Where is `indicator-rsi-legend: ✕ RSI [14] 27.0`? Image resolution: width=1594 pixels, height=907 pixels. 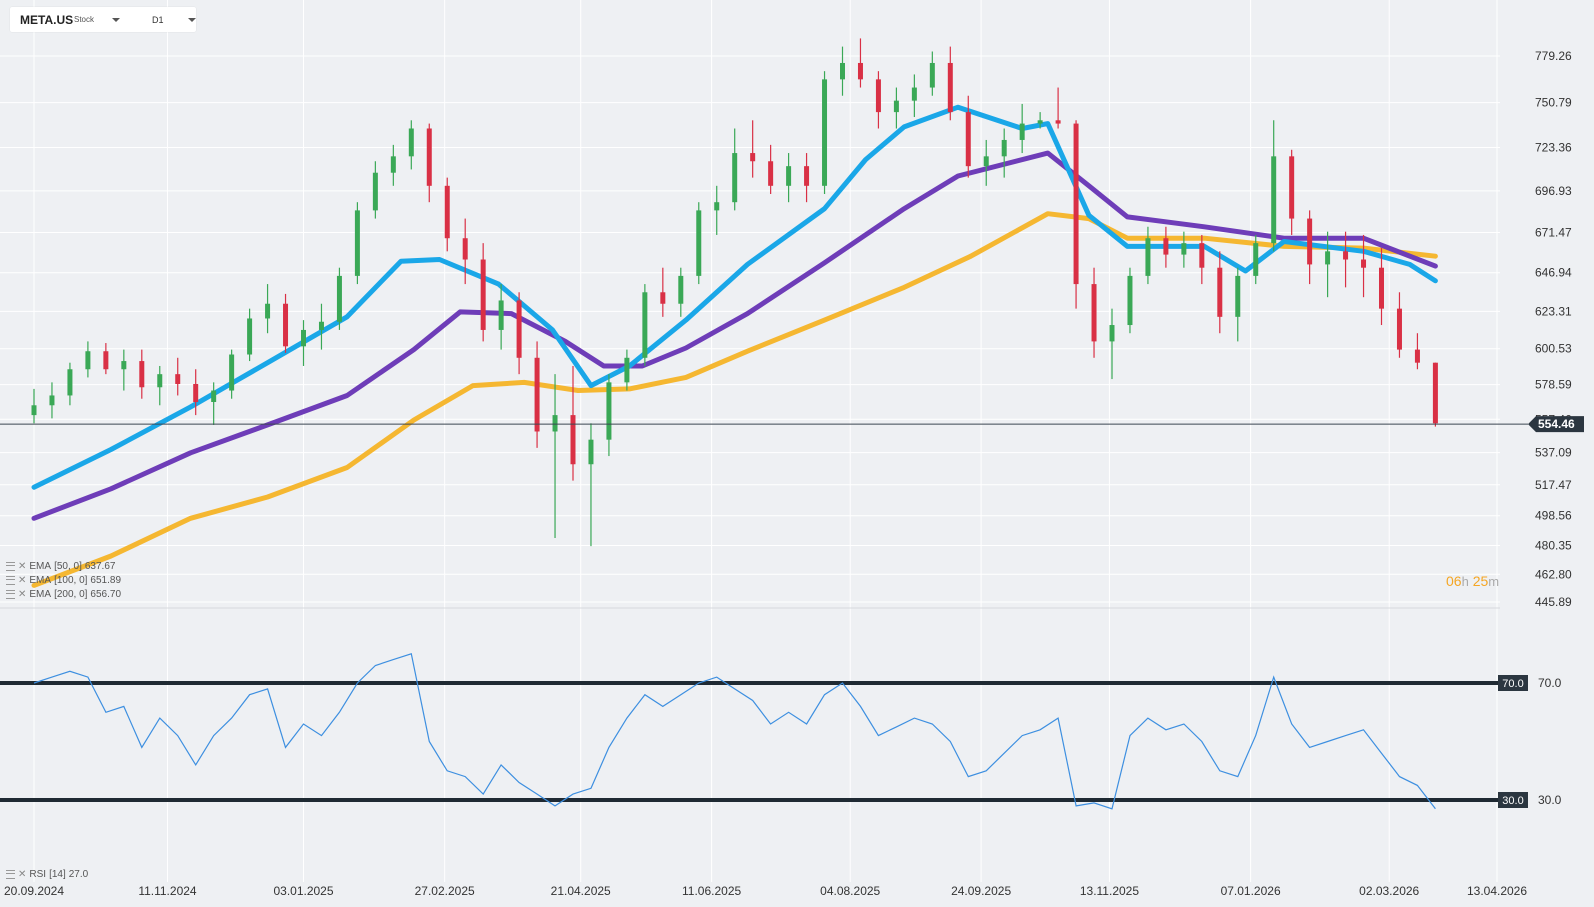 indicator-rsi-legend: ✕ RSI [14] 27.0 is located at coordinates (47, 874).